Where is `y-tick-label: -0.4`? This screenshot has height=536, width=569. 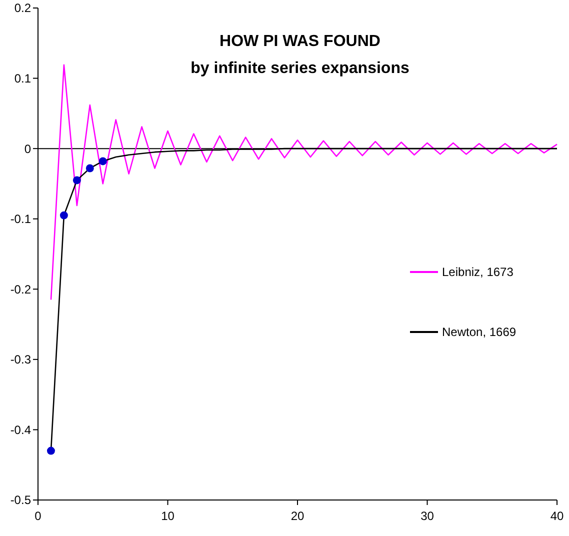
y-tick-label: -0.4 is located at coordinates (21, 429).